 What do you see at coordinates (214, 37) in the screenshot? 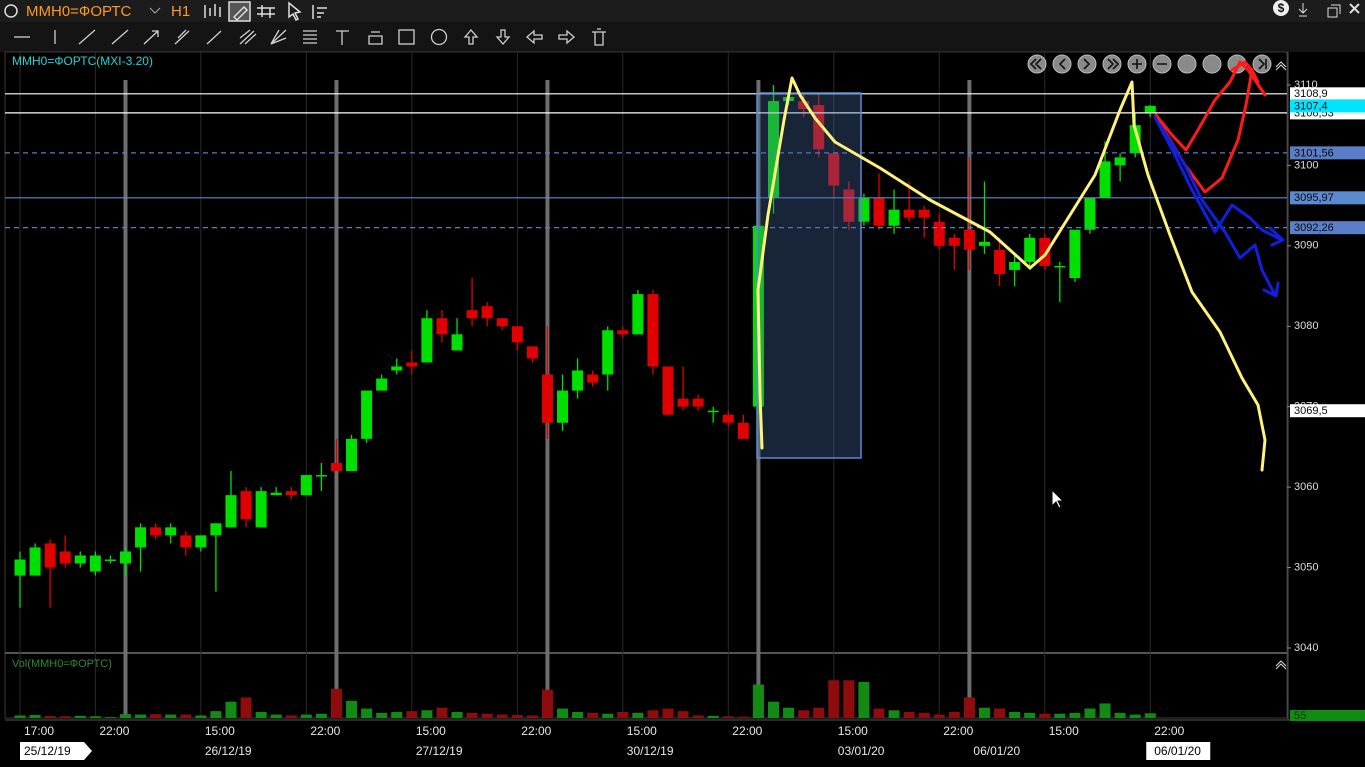
I see `regression-tool` at bounding box center [214, 37].